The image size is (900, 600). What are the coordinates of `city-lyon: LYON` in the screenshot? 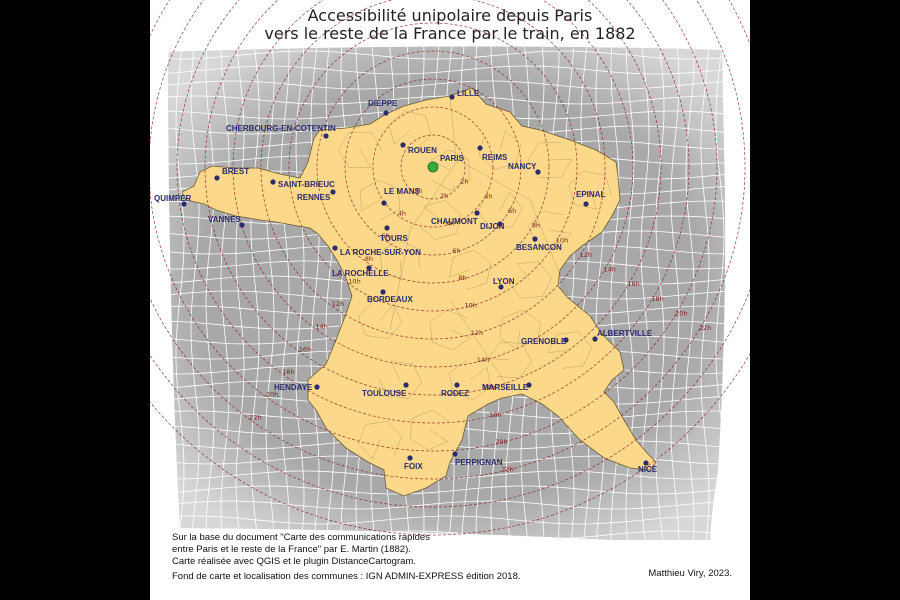 It's located at (504, 283).